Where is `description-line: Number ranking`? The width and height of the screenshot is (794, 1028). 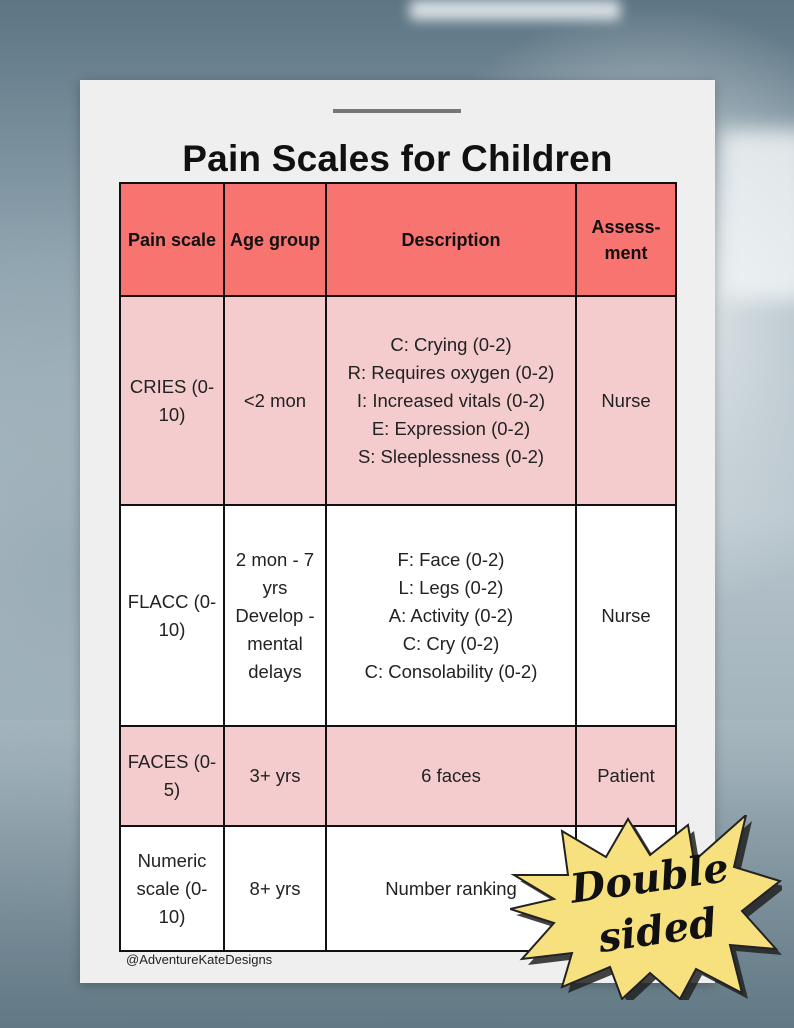 description-line: Number ranking is located at coordinates (451, 888).